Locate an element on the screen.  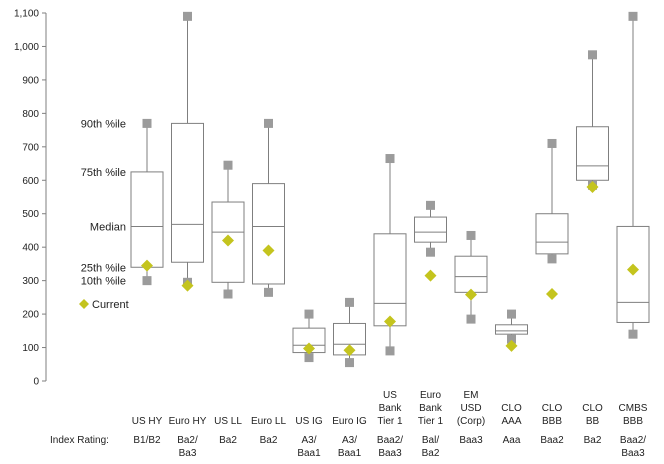
y-tick-label: 100 is located at coordinates (30, 348).